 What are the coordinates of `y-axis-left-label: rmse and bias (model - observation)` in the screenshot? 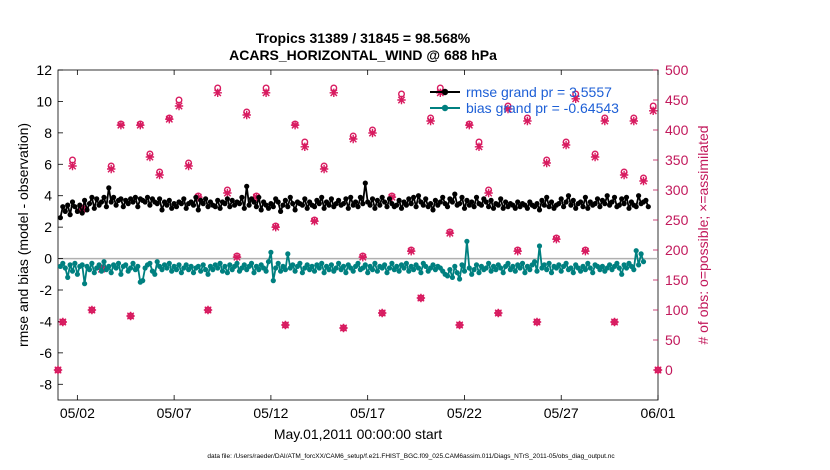 It's located at (23, 235).